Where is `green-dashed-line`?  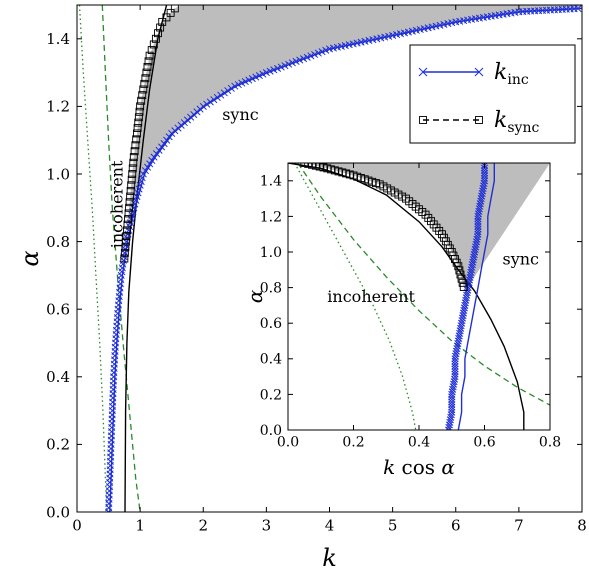 green-dashed-line is located at coordinates (121, 258).